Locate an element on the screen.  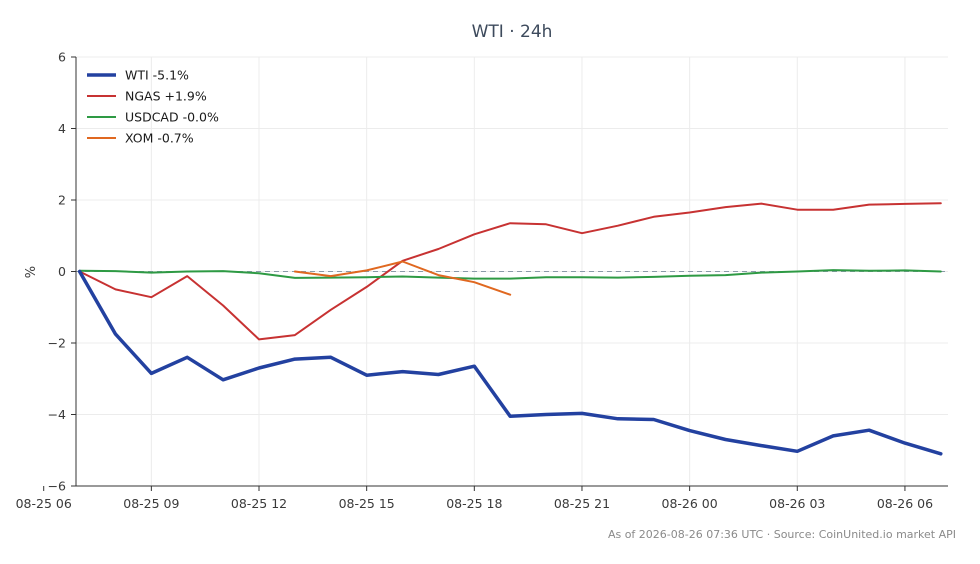
legend-label: WTI -5.1% is located at coordinates (157, 75).